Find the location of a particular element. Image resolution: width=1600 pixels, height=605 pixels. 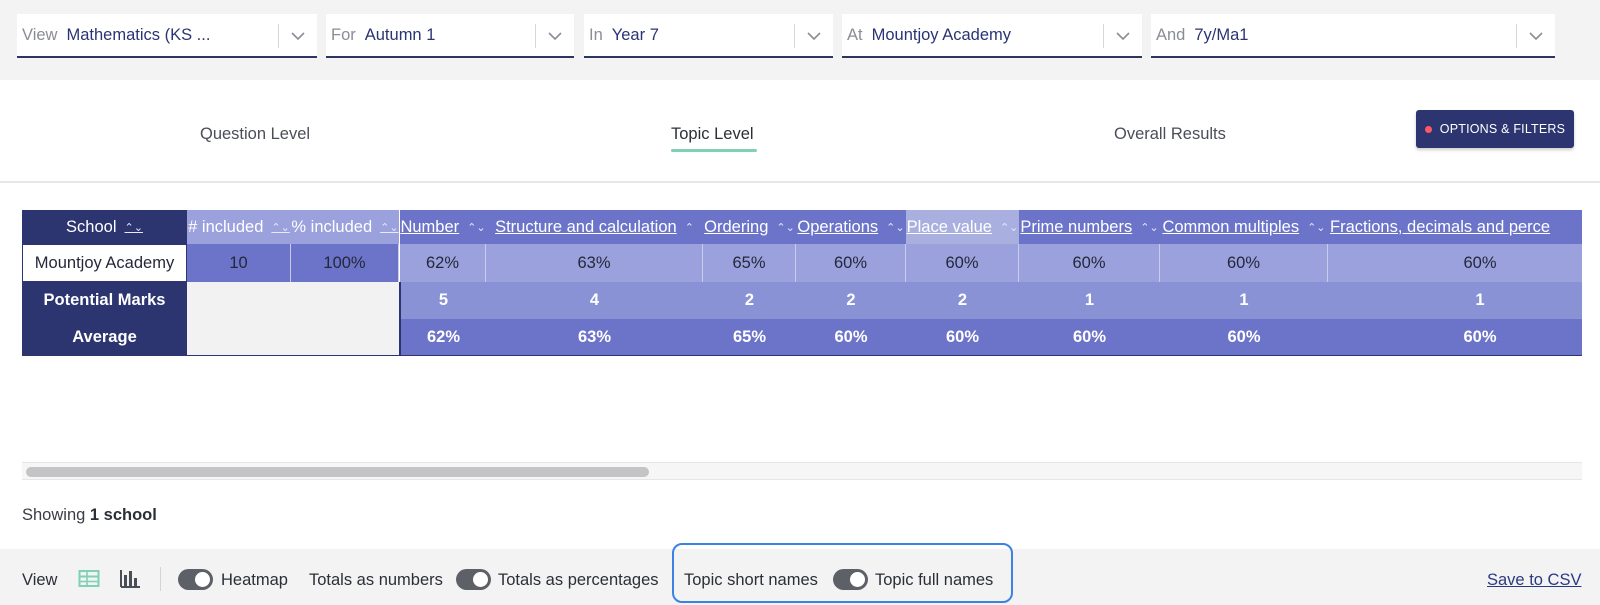

tab-overall-results: Overall Results is located at coordinates (1170, 134).